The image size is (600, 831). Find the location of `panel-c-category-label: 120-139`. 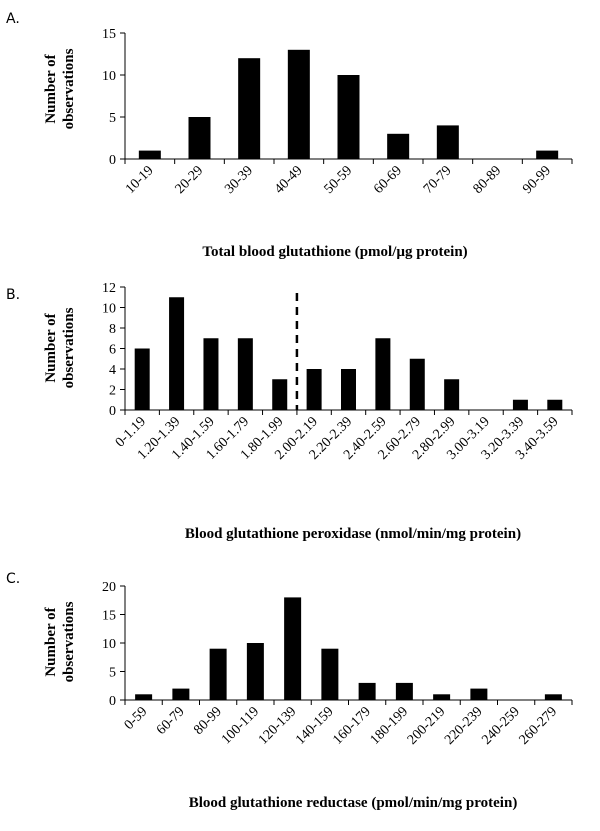

panel-c-category-label: 120-139 is located at coordinates (278, 726).